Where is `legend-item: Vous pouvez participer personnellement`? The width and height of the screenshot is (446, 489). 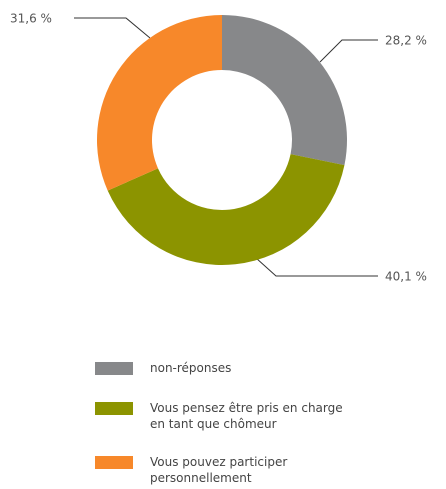
legend-item: Vous pouvez participer personnellement is located at coordinates (222, 470).